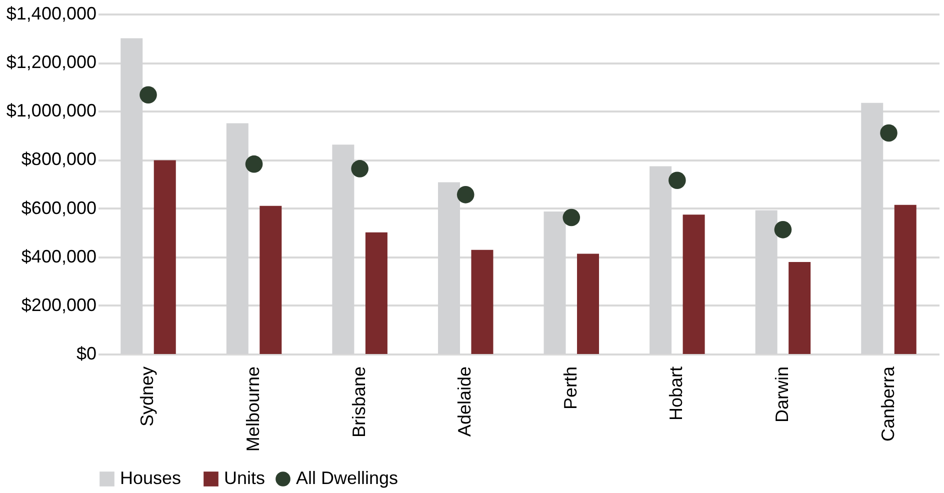 The image size is (944, 493). What do you see at coordinates (245, 478) in the screenshot?
I see `legend-label: Units` at bounding box center [245, 478].